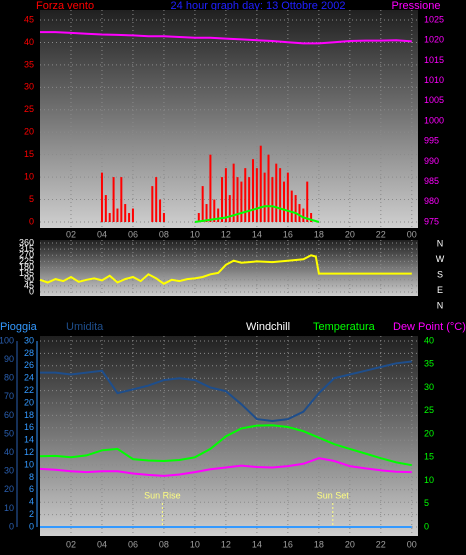 The image size is (466, 555). I want to click on x-tick-label: 14, so click(257, 234).